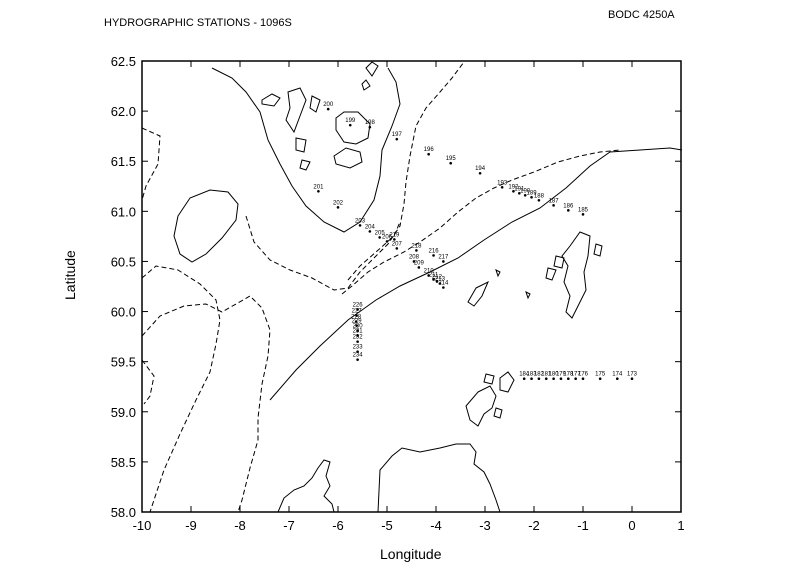 Image resolution: width=800 pixels, height=582 pixels. What do you see at coordinates (485, 525) in the screenshot?
I see `x-tick-label: -3` at bounding box center [485, 525].